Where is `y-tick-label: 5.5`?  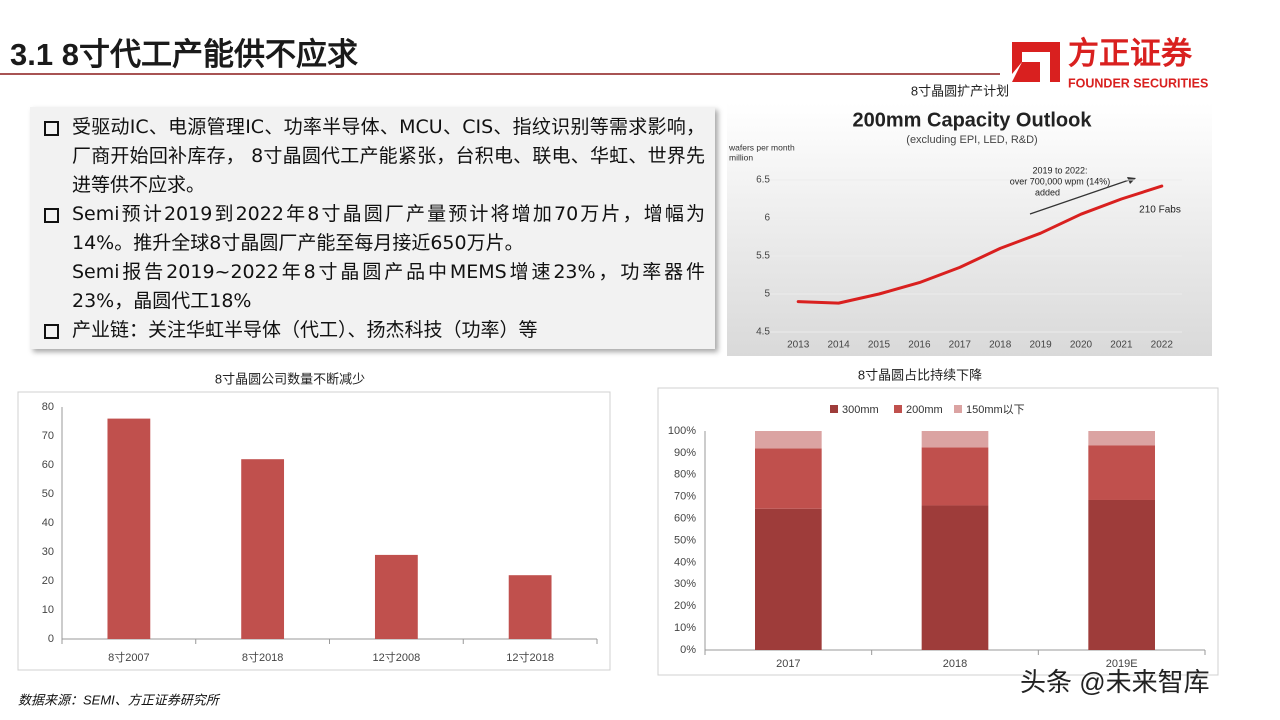
y-tick-label: 5.5 is located at coordinates (763, 256).